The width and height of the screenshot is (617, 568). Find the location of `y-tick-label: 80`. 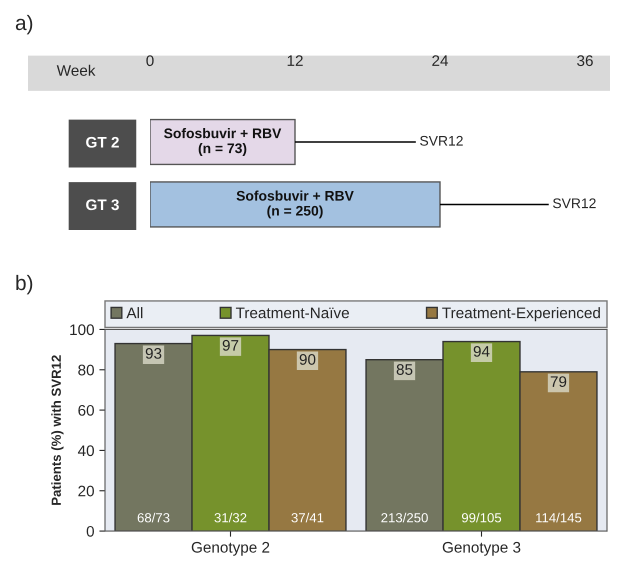

y-tick-label: 80 is located at coordinates (86, 370).